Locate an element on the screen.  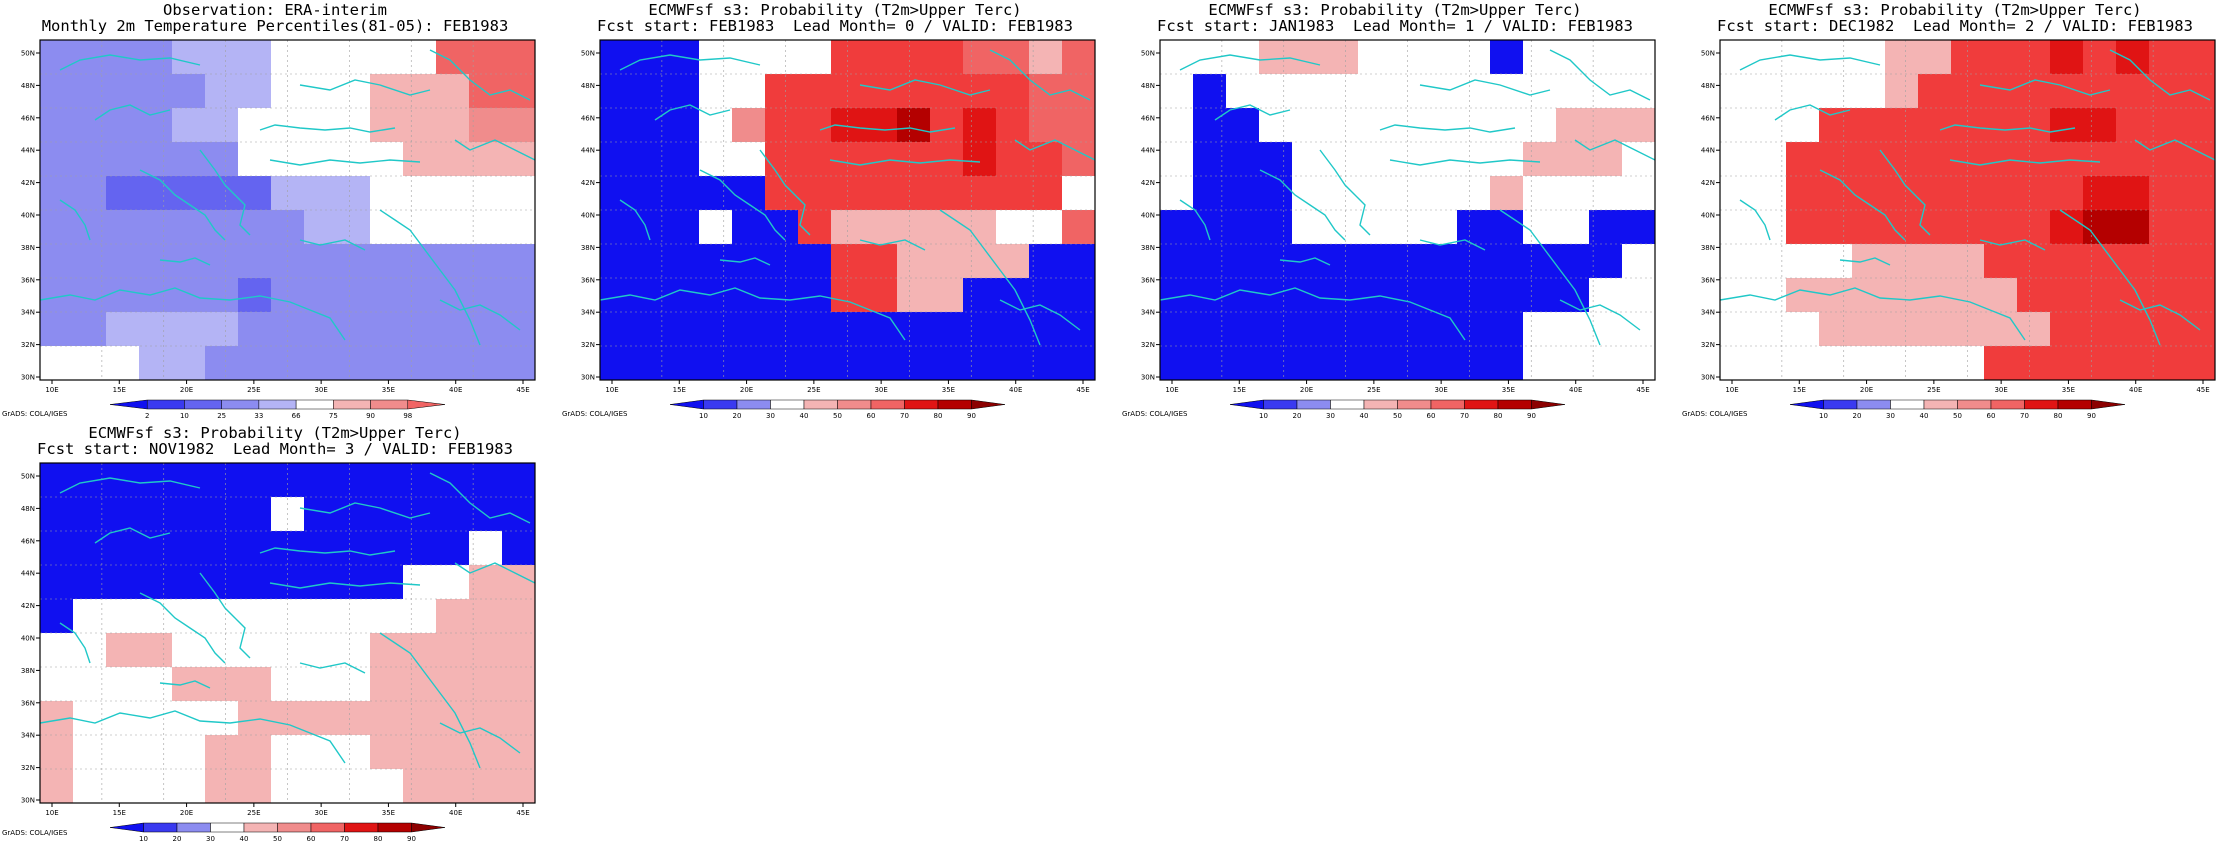
colorbar-swatch is located at coordinates (1548, 404).